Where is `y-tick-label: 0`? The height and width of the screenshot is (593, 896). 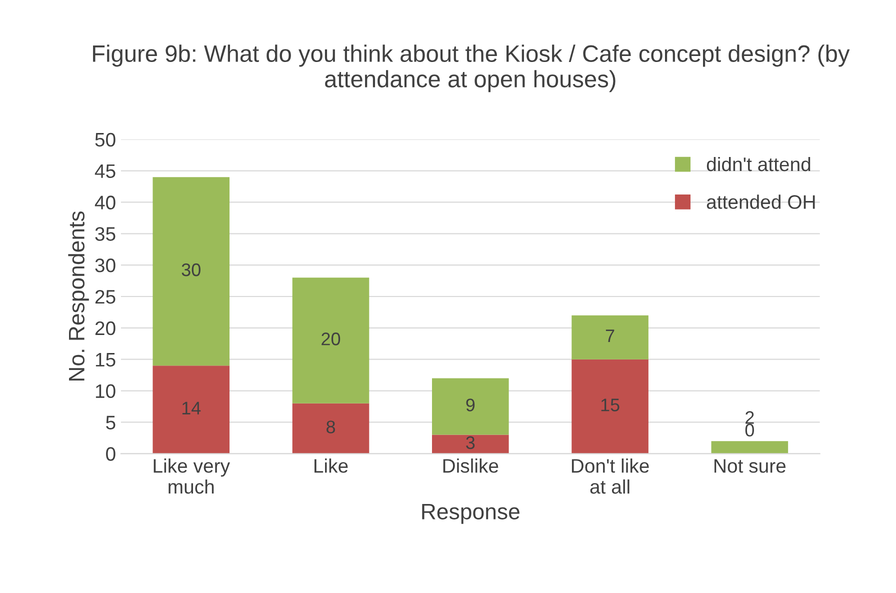 y-tick-label: 0 is located at coordinates (111, 454).